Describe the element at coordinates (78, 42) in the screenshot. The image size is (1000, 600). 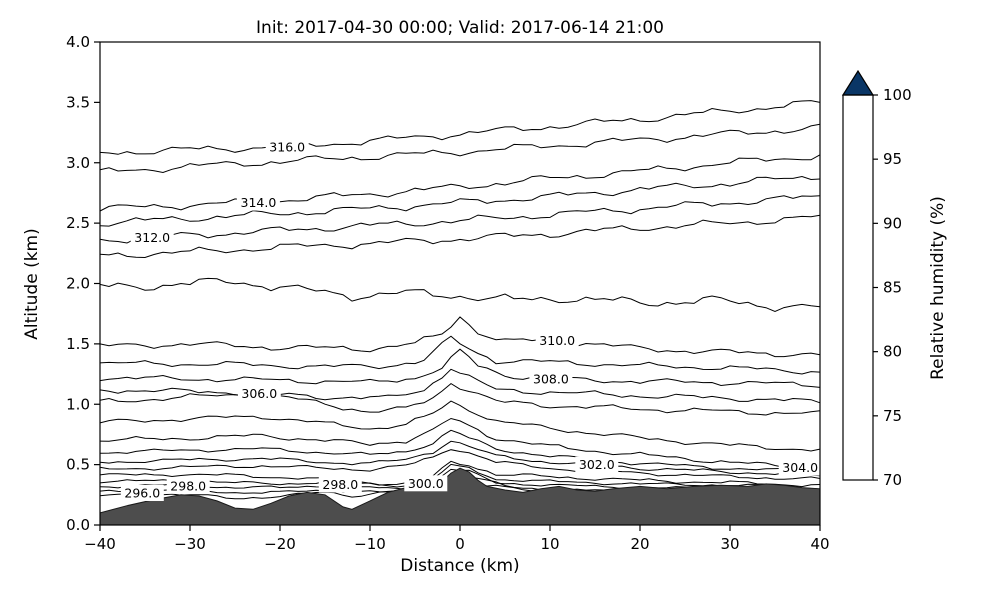
I see `y-tick-label: 4.0` at that location.